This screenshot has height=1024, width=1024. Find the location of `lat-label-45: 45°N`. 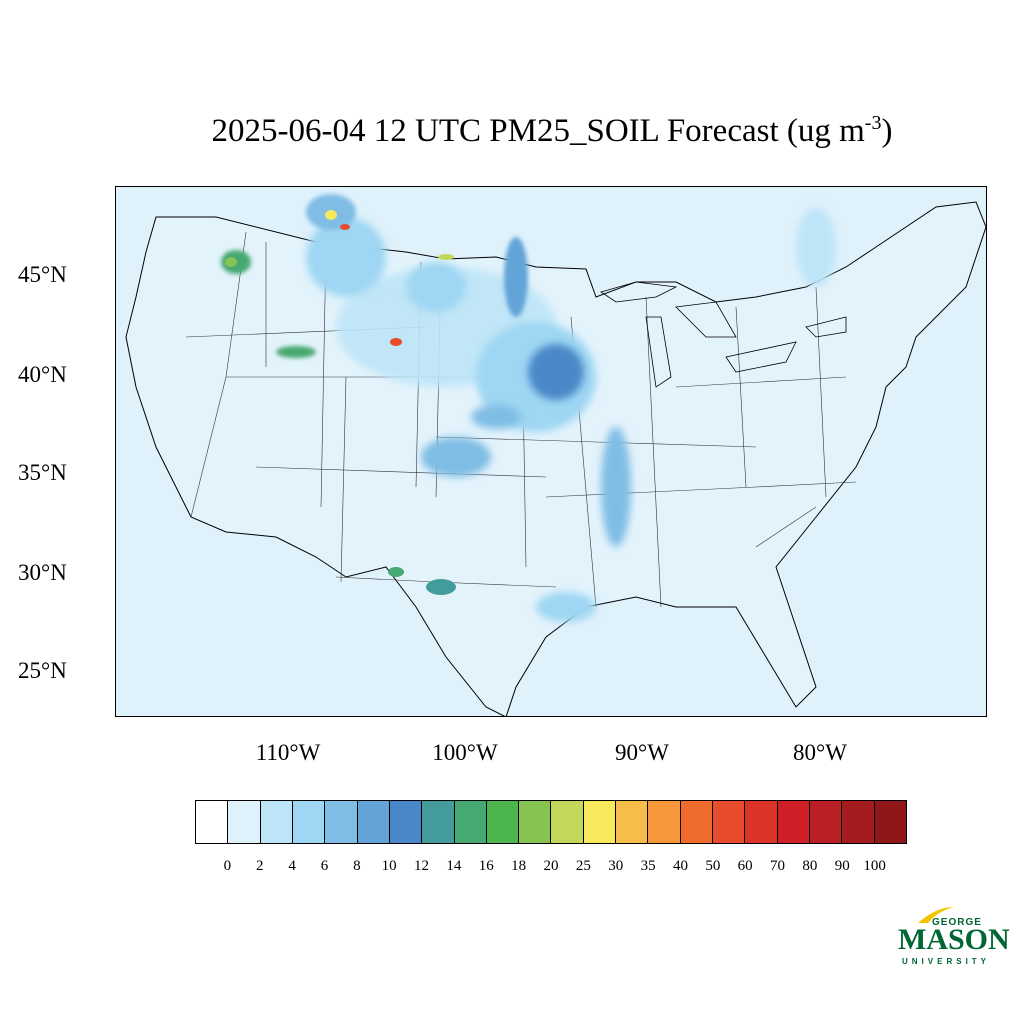

lat-label-45: 45°N is located at coordinates (42, 274).